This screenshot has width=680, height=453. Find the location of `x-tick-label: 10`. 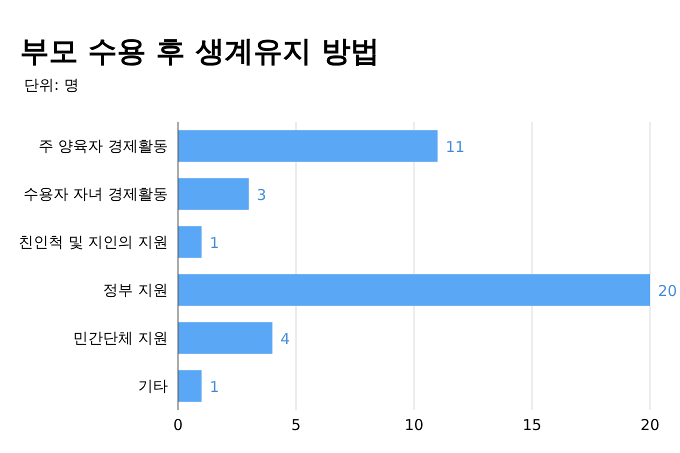

x-tick-label: 10 is located at coordinates (414, 425).